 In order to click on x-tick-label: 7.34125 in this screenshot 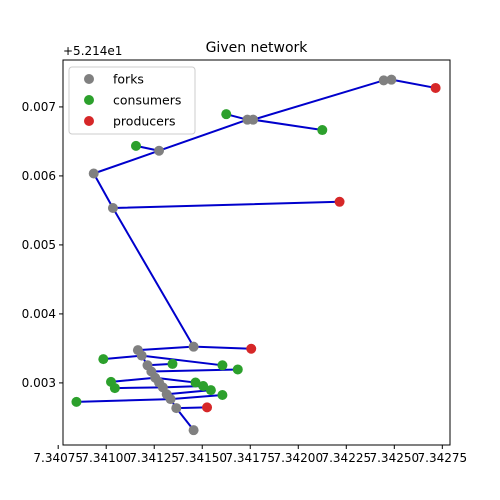, I will do `click(154, 458)`.